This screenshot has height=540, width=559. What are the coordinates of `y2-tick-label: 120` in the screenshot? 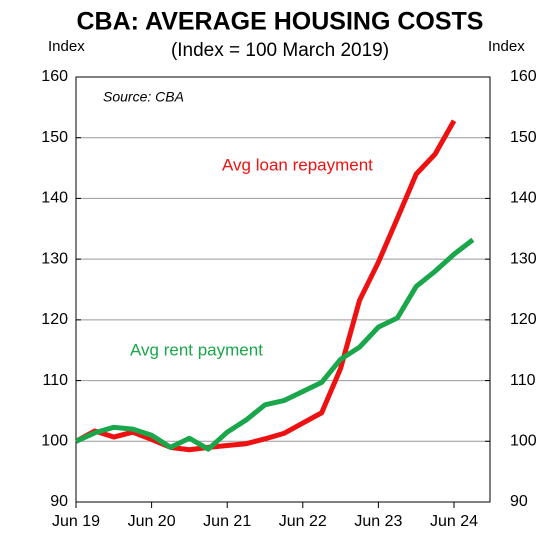 It's located at (523, 319).